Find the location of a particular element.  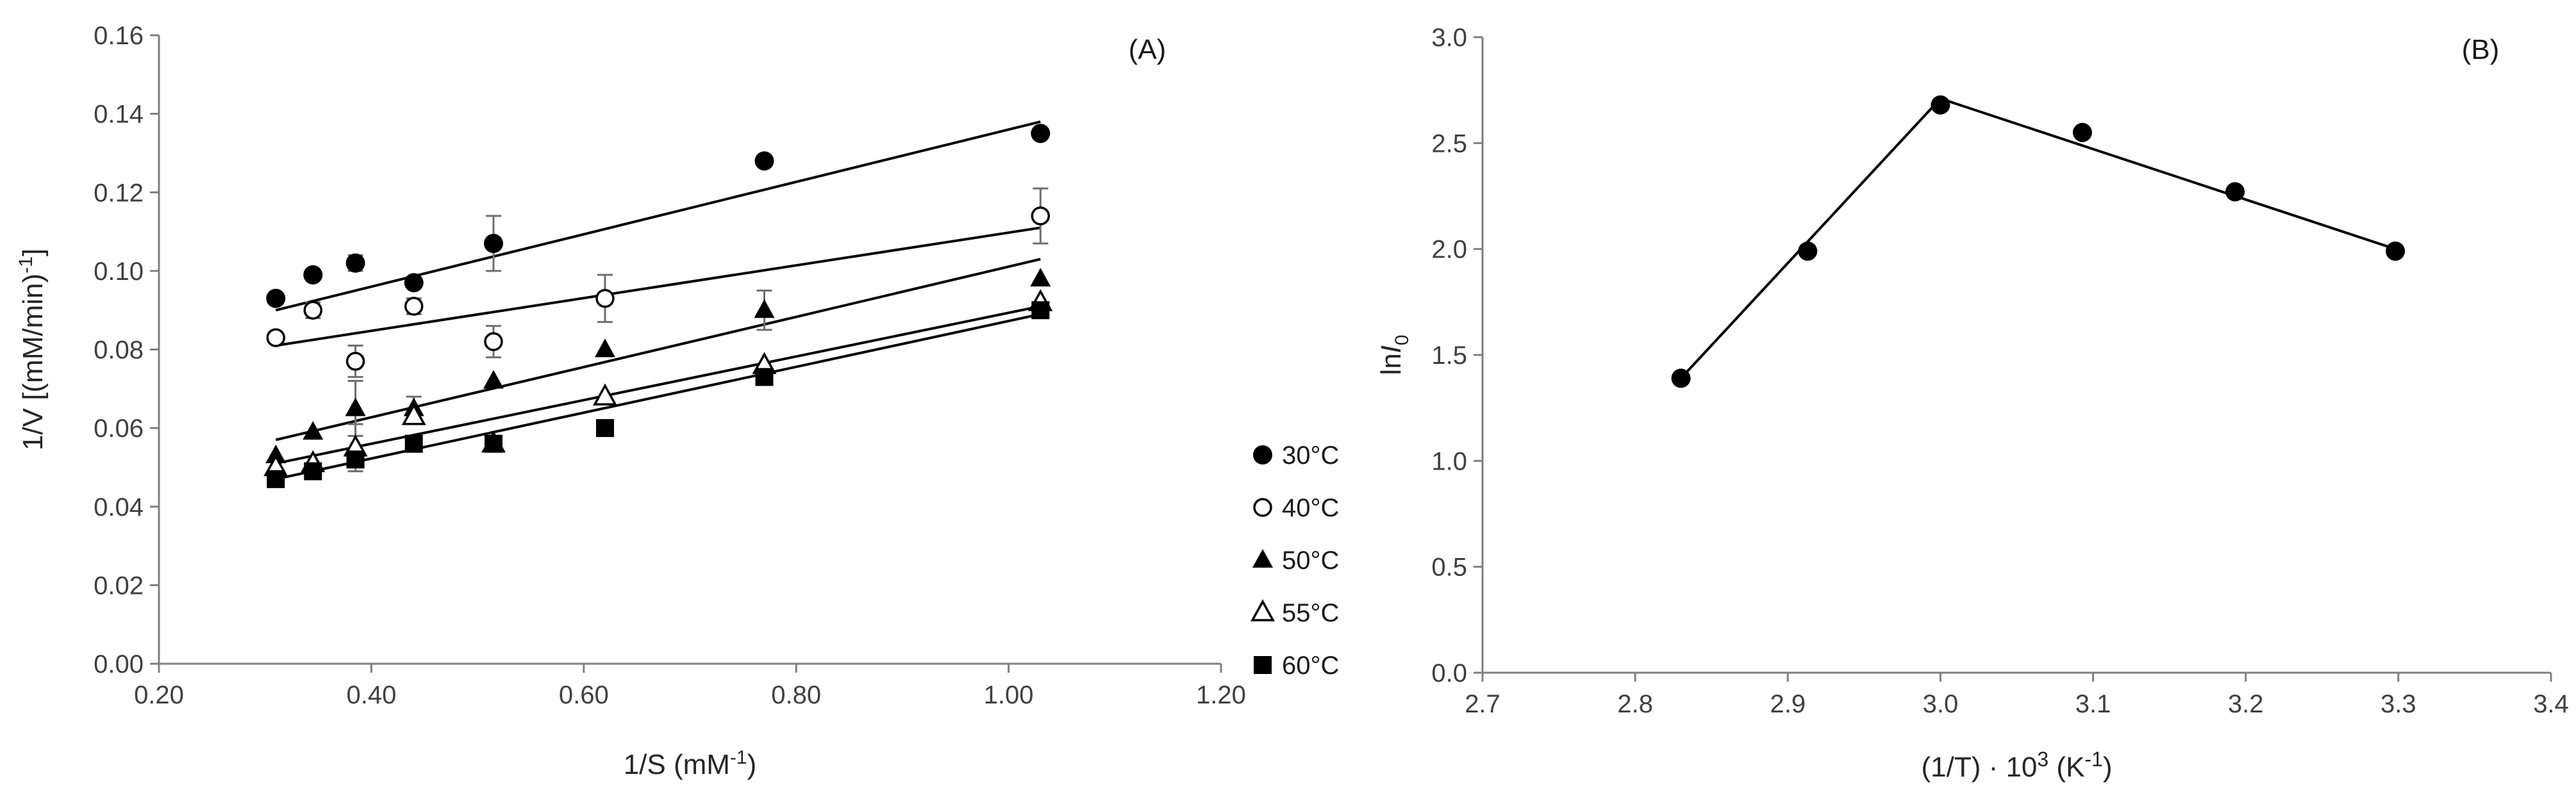

x-tick-label: 3.4 is located at coordinates (2551, 704).